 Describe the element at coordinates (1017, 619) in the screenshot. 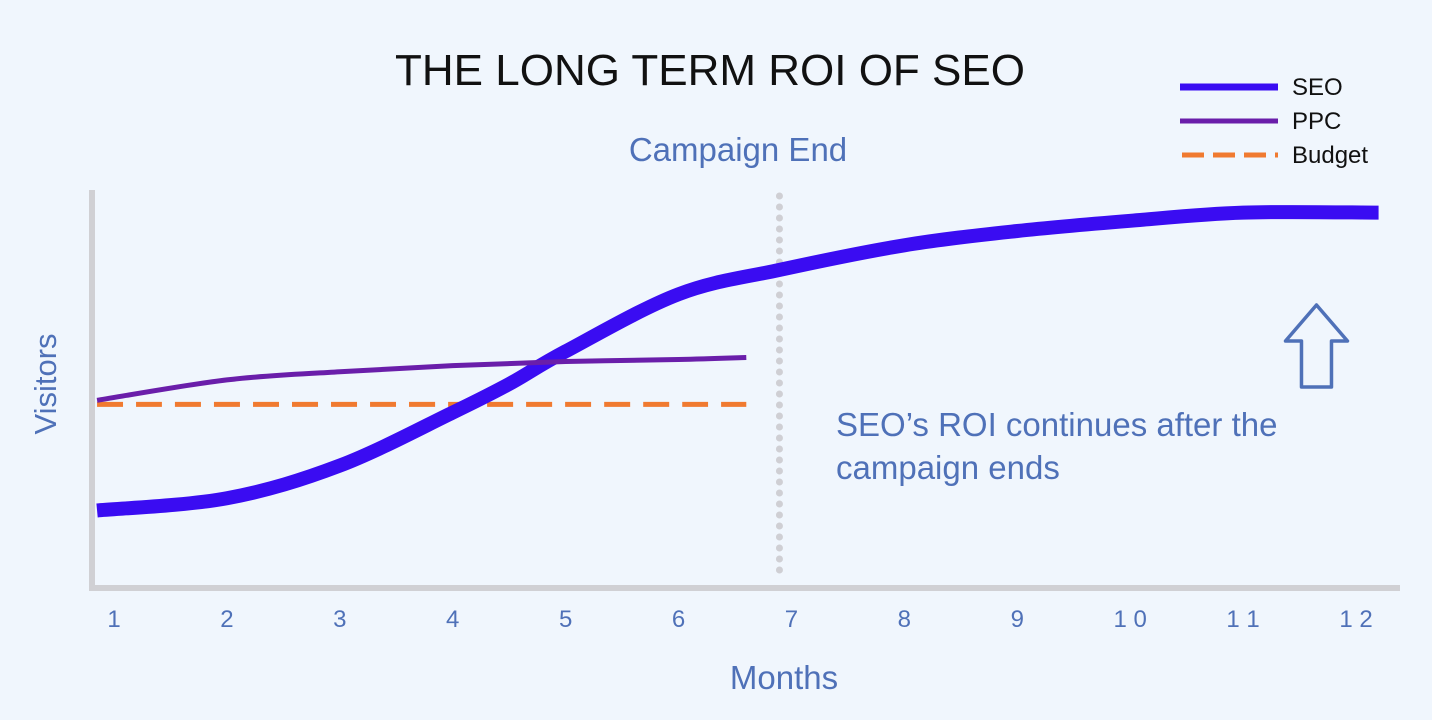

I see `x-tick-label: 9` at that location.